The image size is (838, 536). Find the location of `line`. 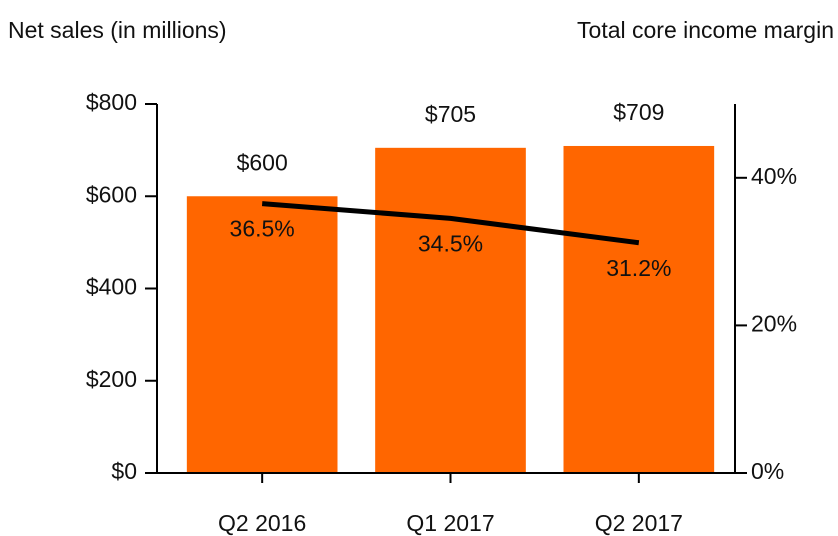

line is located at coordinates (450, 223).